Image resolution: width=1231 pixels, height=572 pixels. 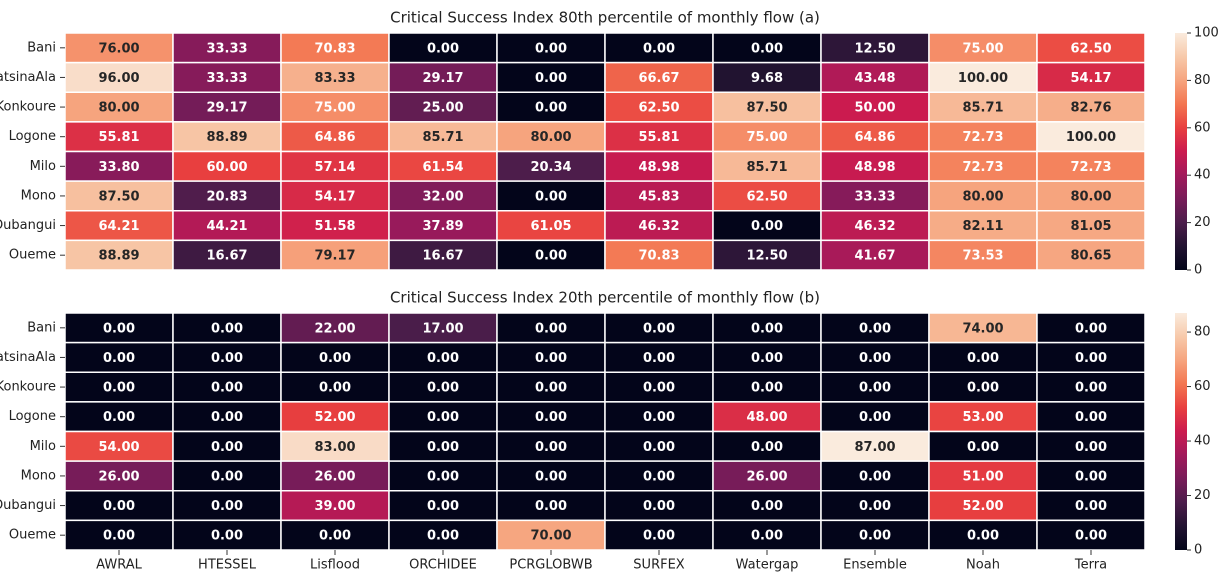 I want to click on cell-label: 33.80, so click(x=118, y=167).